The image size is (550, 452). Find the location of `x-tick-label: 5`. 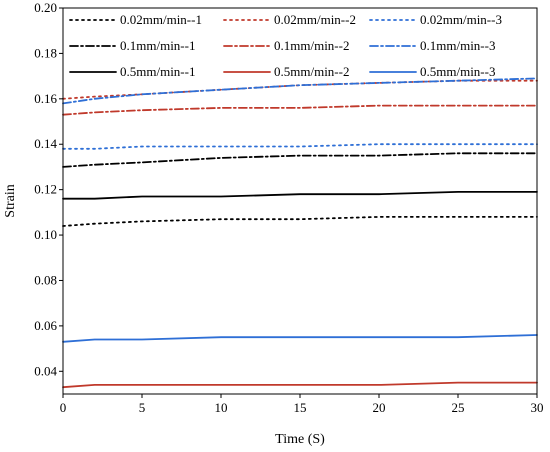

x-tick-label: 5 is located at coordinates (142, 407).